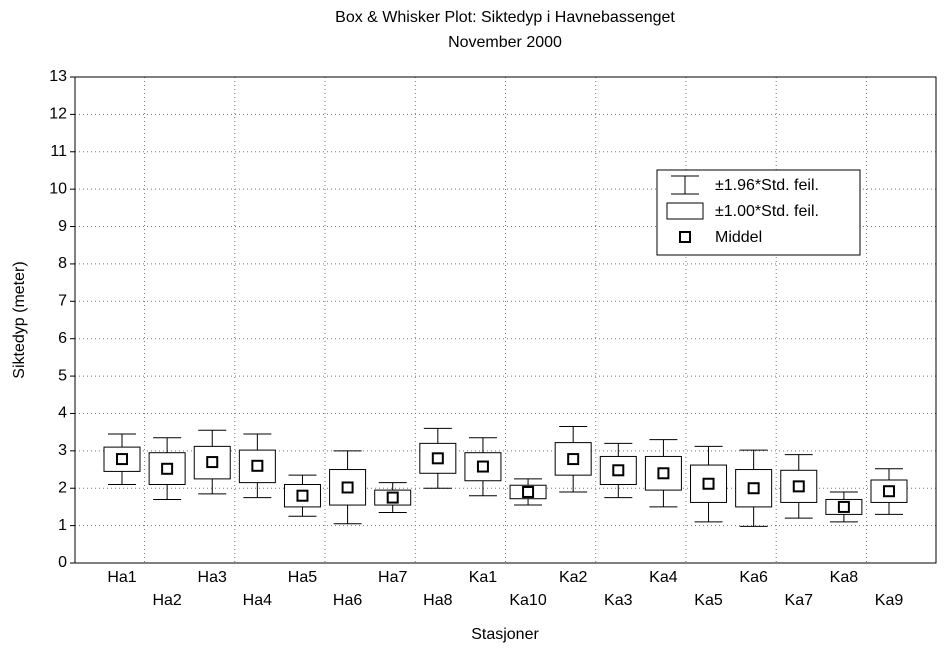  Describe the element at coordinates (527, 600) in the screenshot. I see `x-tick-label: Ka10` at that location.